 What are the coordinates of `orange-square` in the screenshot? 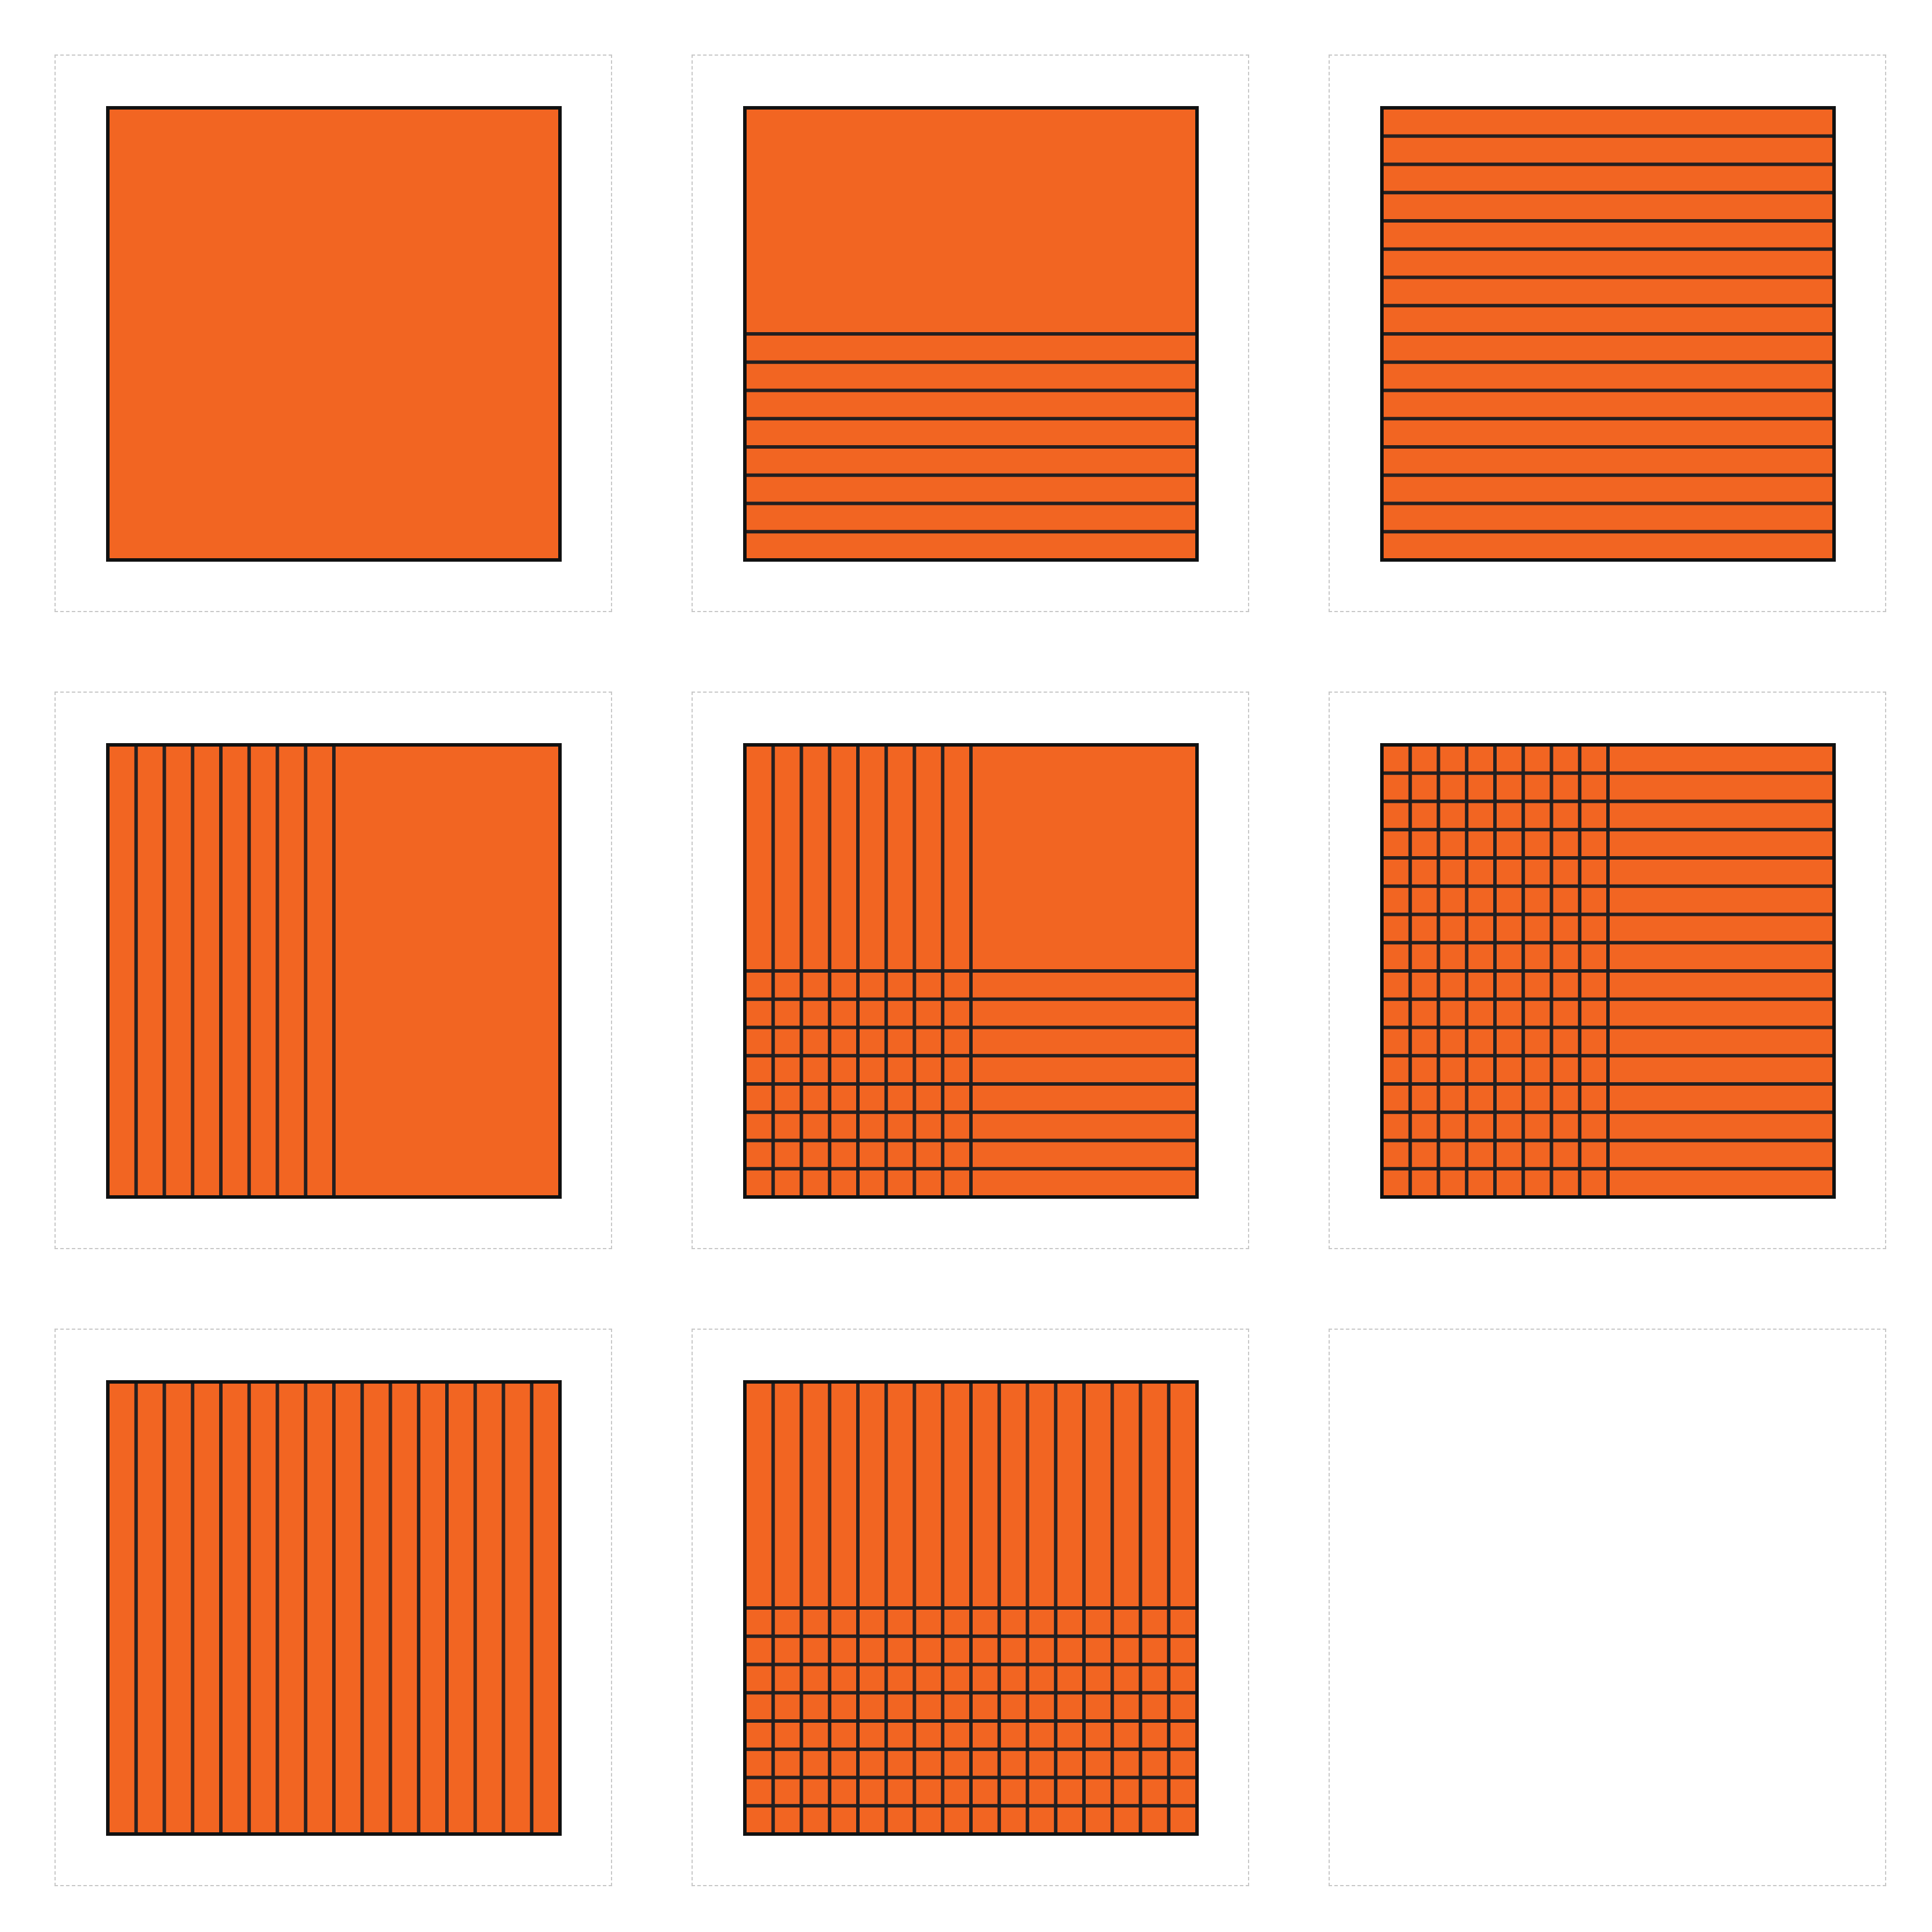 It's located at (334, 334).